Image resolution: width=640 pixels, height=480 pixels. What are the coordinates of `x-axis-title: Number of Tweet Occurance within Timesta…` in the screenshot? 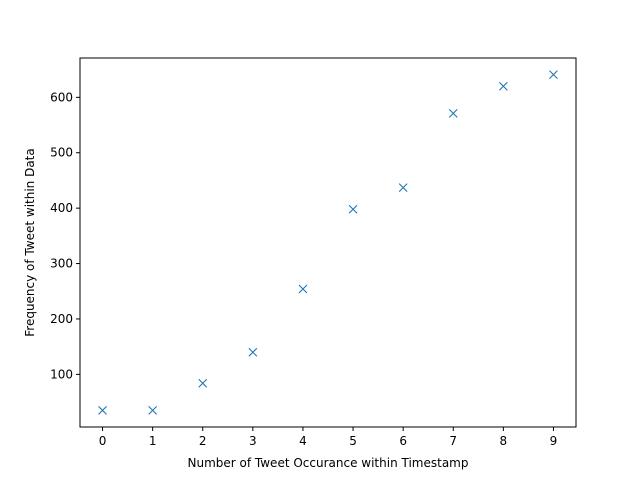 It's located at (328, 463).